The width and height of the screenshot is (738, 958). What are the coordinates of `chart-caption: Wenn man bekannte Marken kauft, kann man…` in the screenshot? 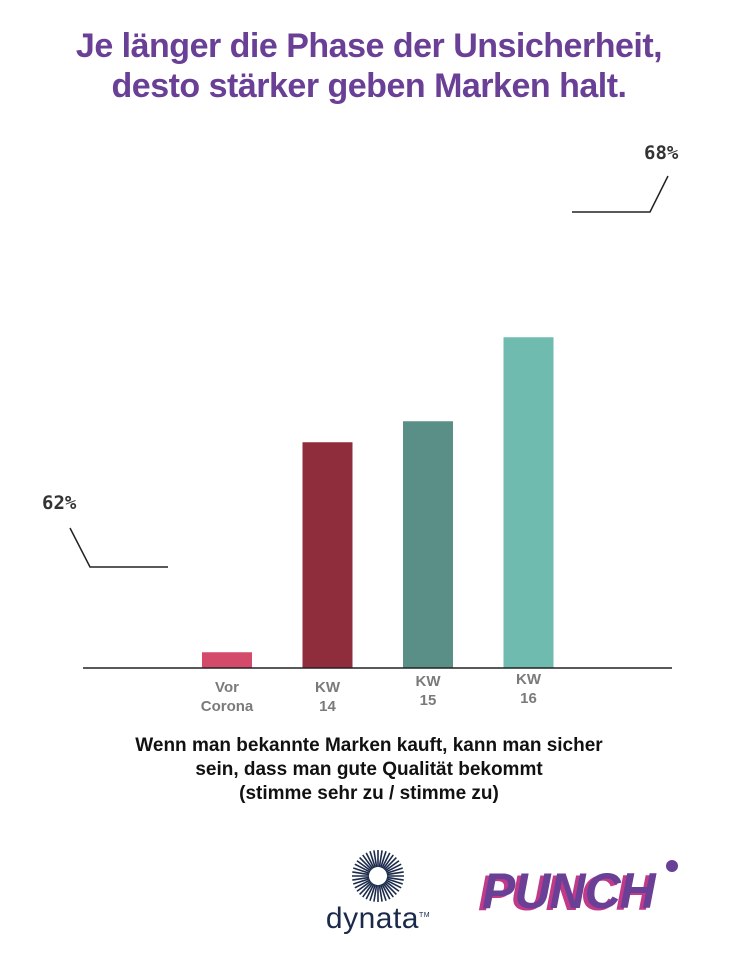 It's located at (369, 770).